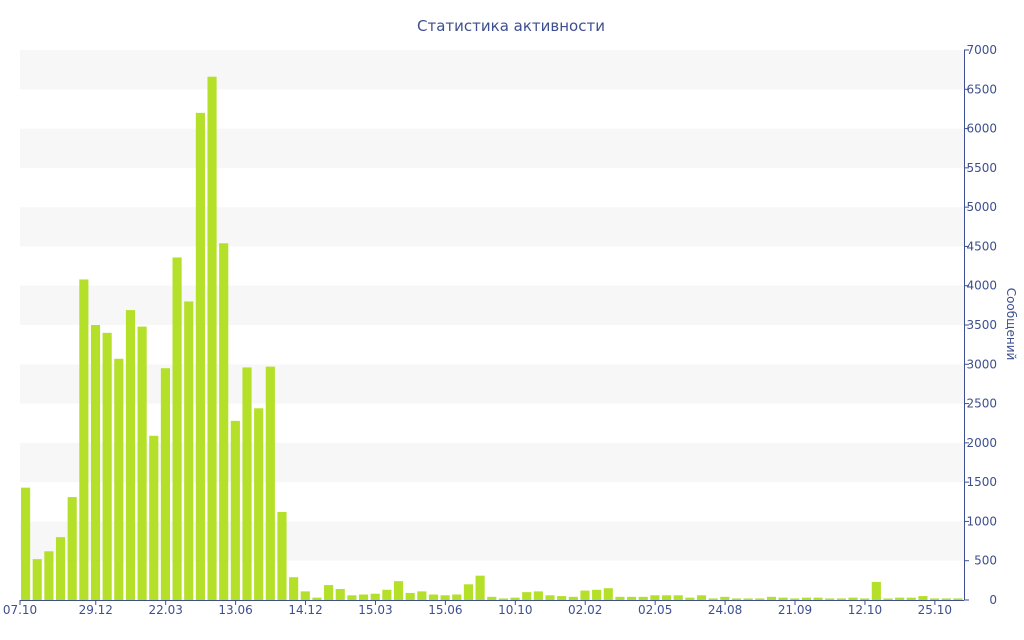 This screenshot has width=1024, height=640. I want to click on x-tick-label: 15.03, so click(375, 610).